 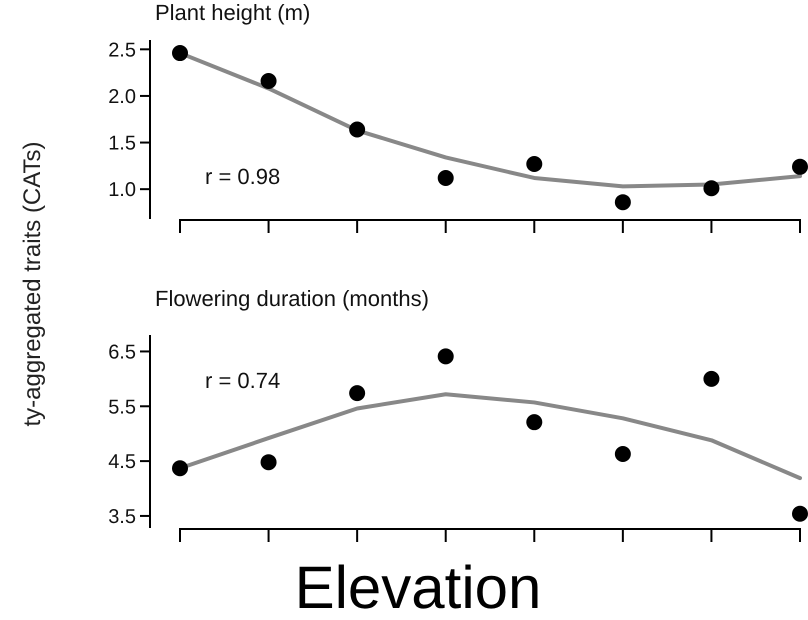 I want to click on annotation: r = 0.74, so click(x=242, y=380).